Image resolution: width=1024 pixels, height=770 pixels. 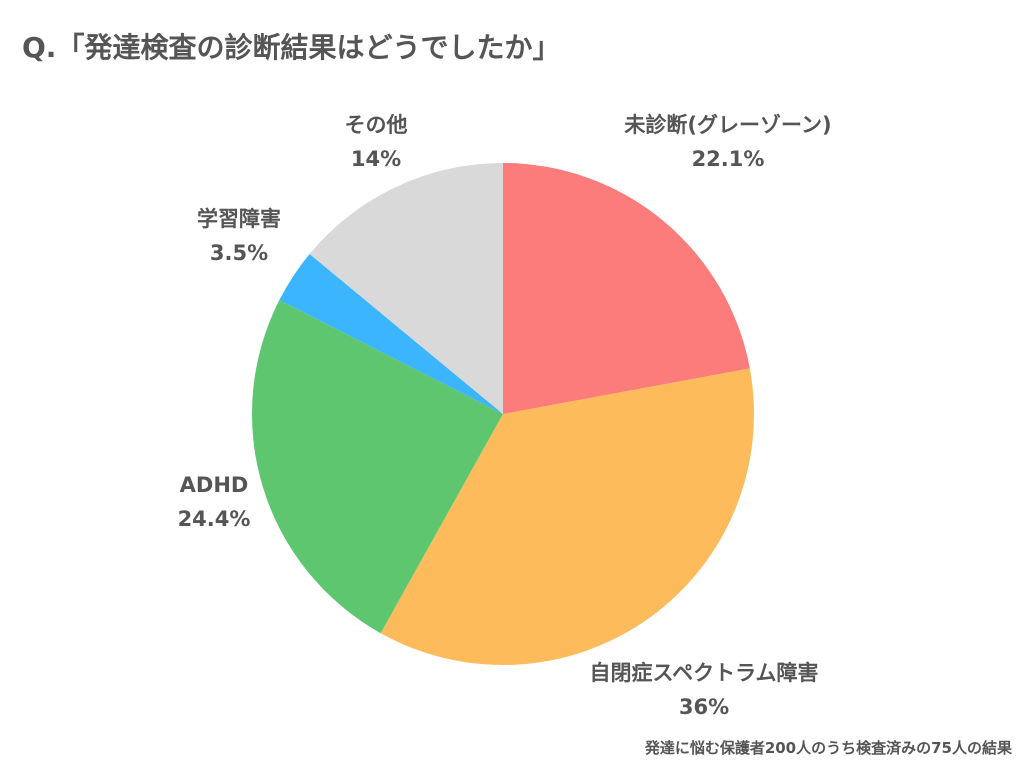 What do you see at coordinates (377, 467) in the screenshot?
I see `pie-slice-adhd` at bounding box center [377, 467].